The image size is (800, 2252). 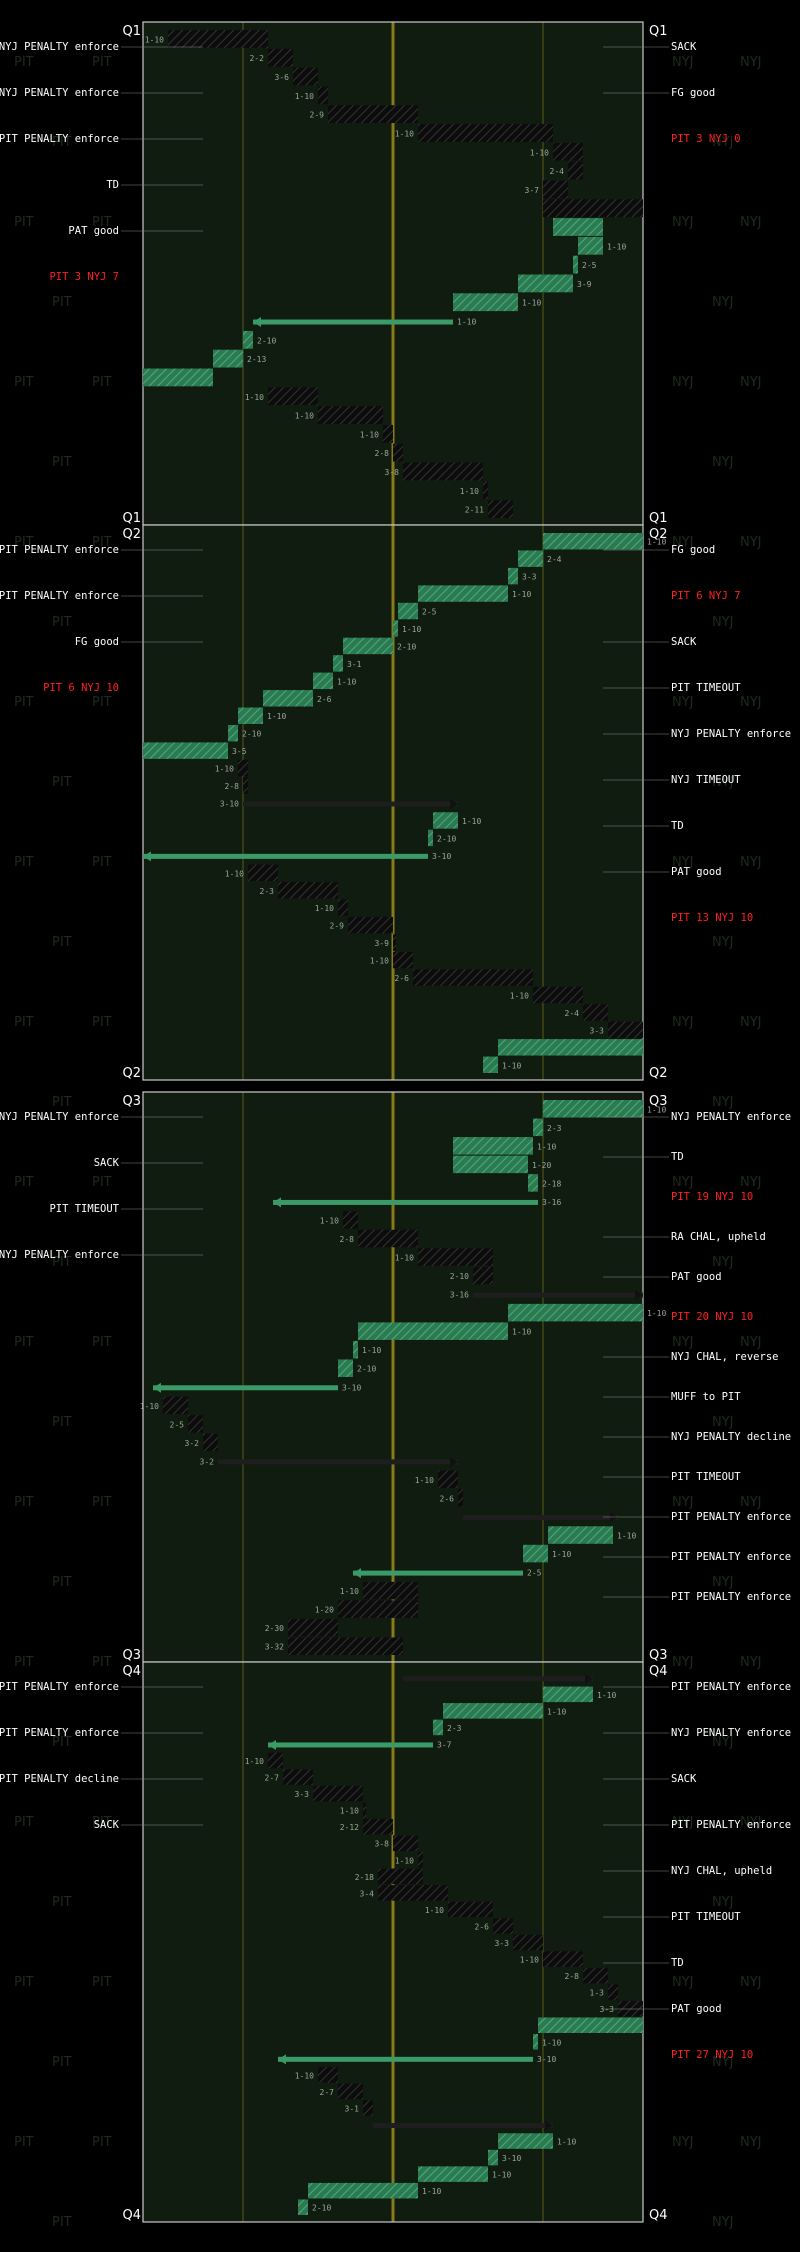 I want to click on event-label: PIT 27 NYJ 10, so click(x=712, y=2055).